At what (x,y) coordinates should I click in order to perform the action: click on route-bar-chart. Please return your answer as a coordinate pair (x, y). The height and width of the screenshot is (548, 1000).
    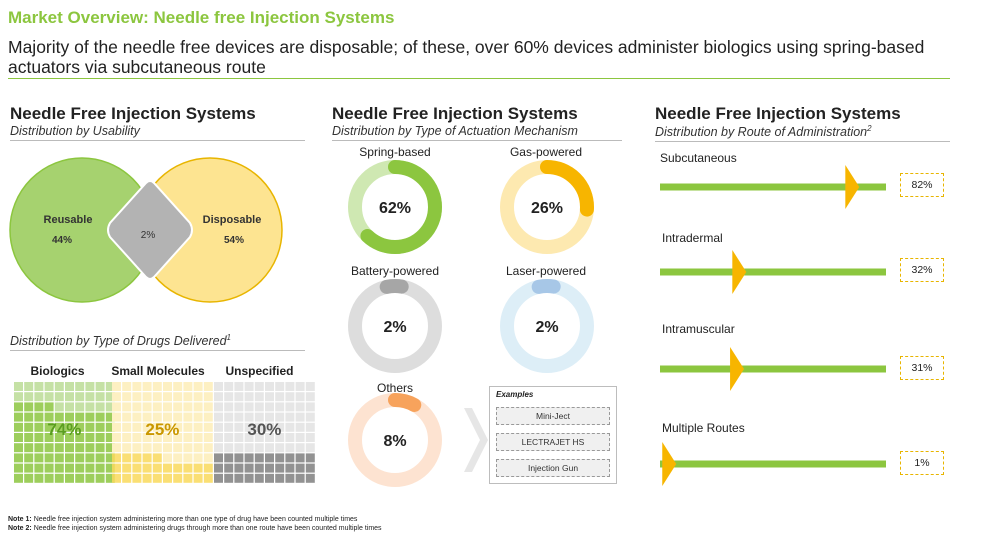
    Looking at the image, I should click on (773, 325).